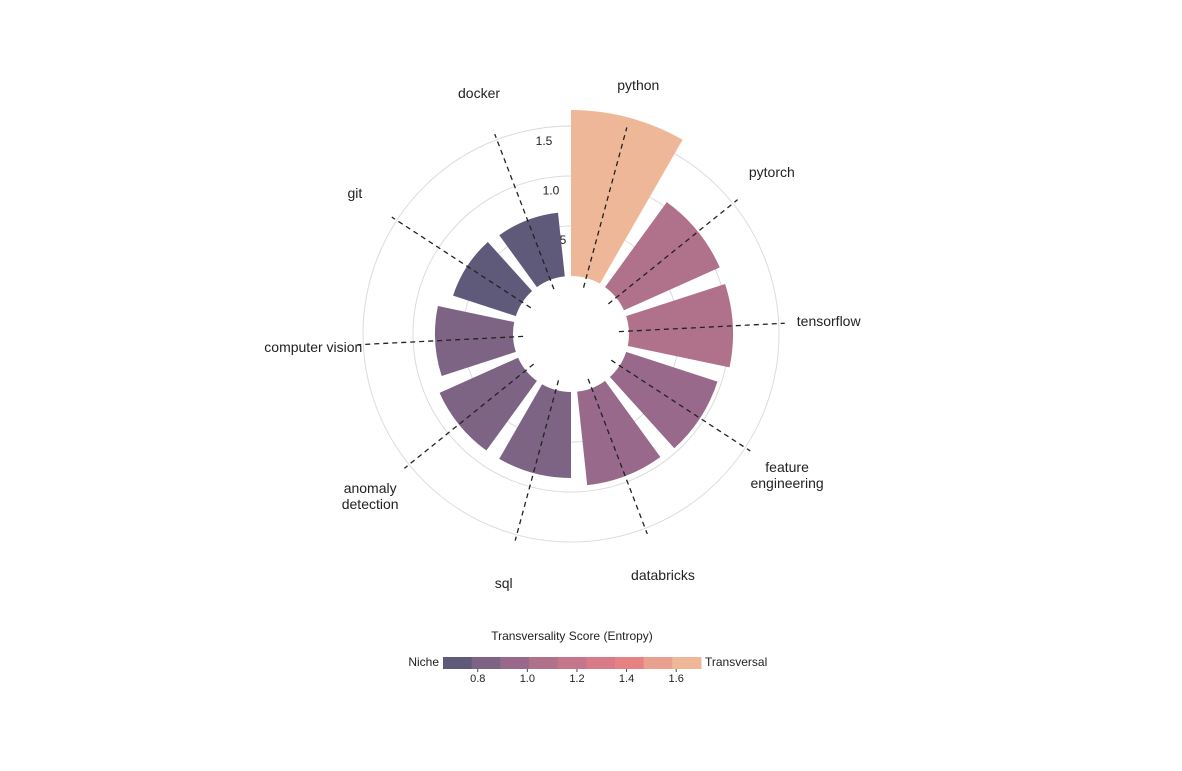  What do you see at coordinates (572, 636) in the screenshot?
I see `colorbar-title: Transversality Score (Entropy)` at bounding box center [572, 636].